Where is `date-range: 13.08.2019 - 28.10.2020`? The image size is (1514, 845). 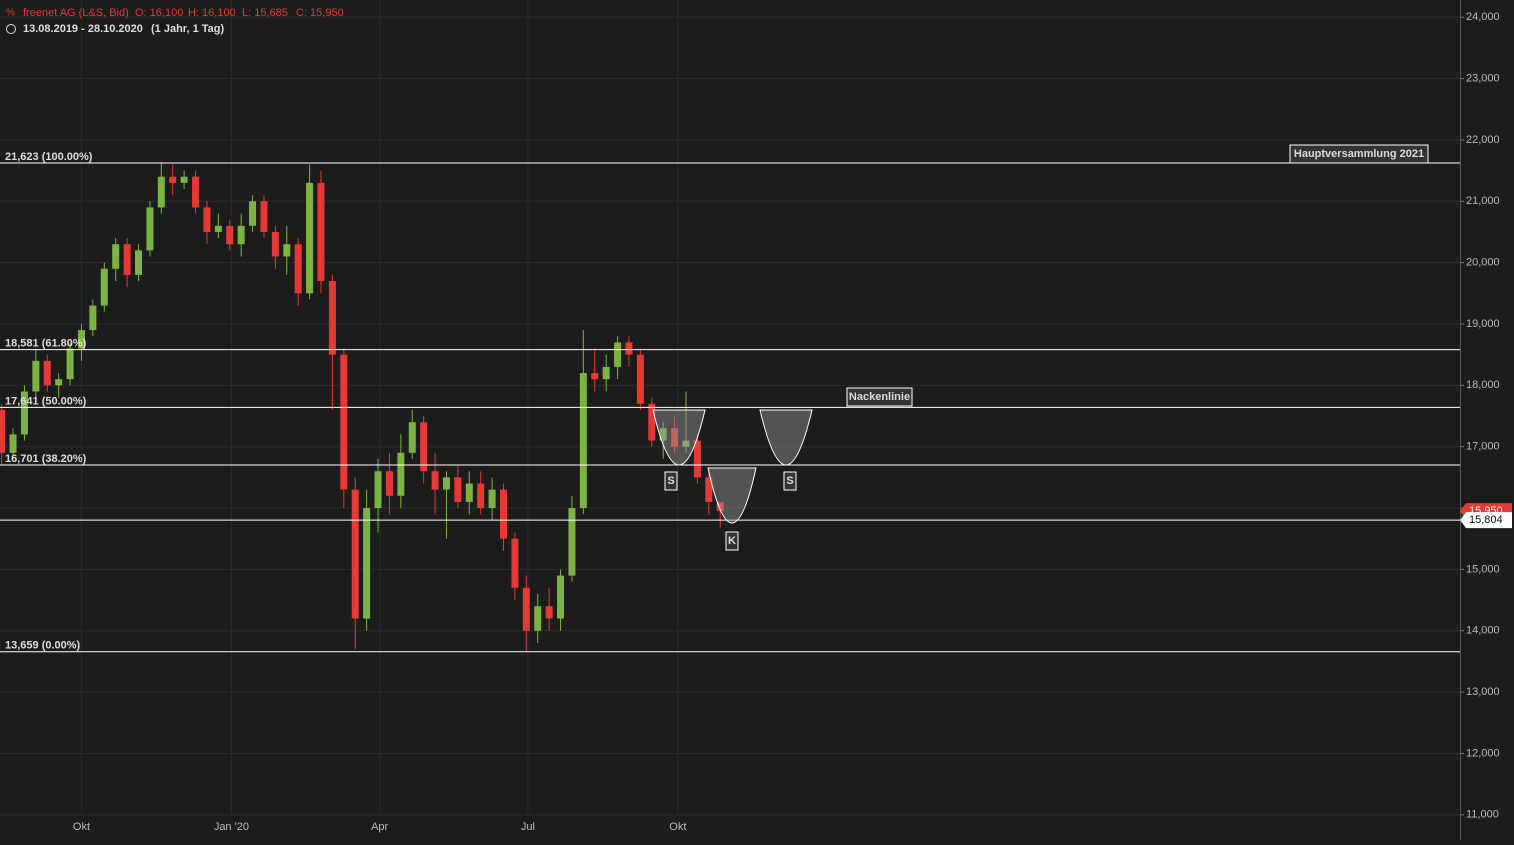
date-range: 13.08.2019 - 28.10.2020 is located at coordinates (83, 29).